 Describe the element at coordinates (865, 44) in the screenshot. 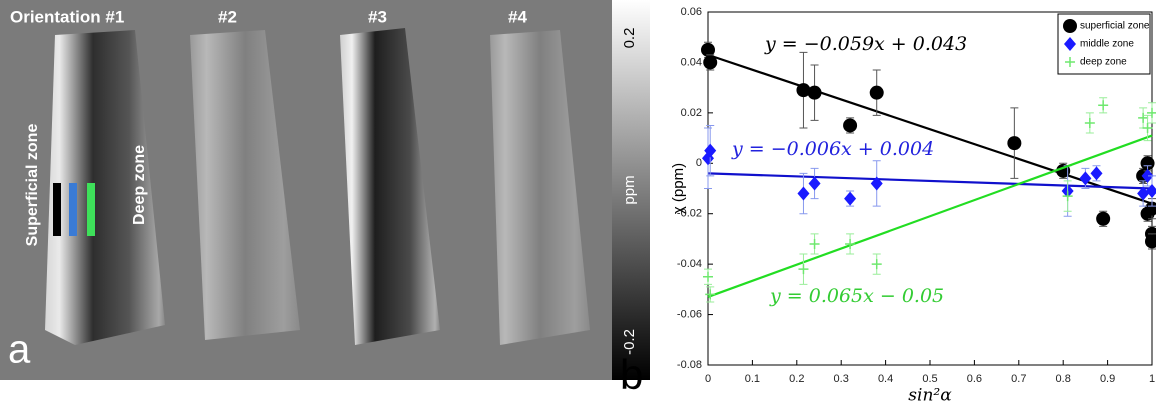

I see `fit-equation: y = −0.059x + 0.043` at that location.